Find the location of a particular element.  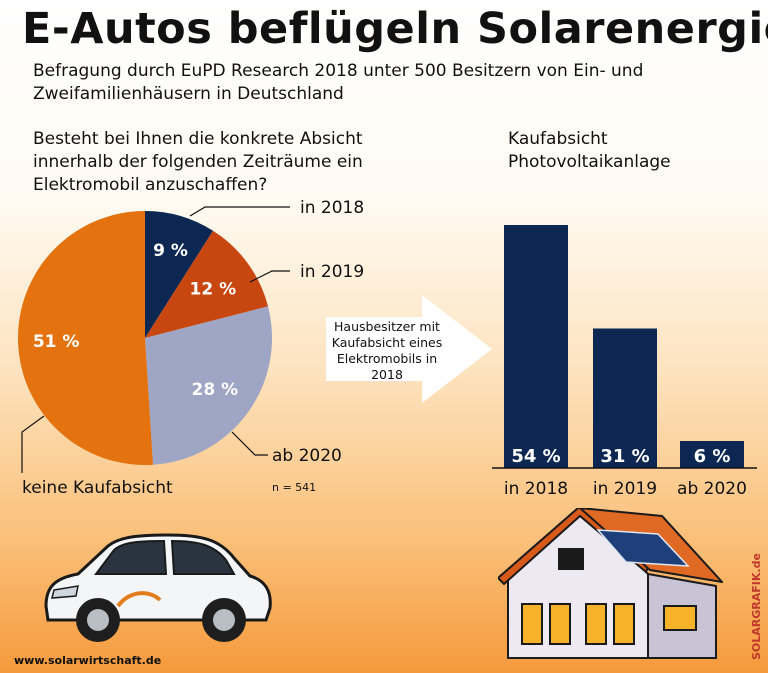

pie-legend-label-none: keine Kaufabsicht is located at coordinates (97, 488).